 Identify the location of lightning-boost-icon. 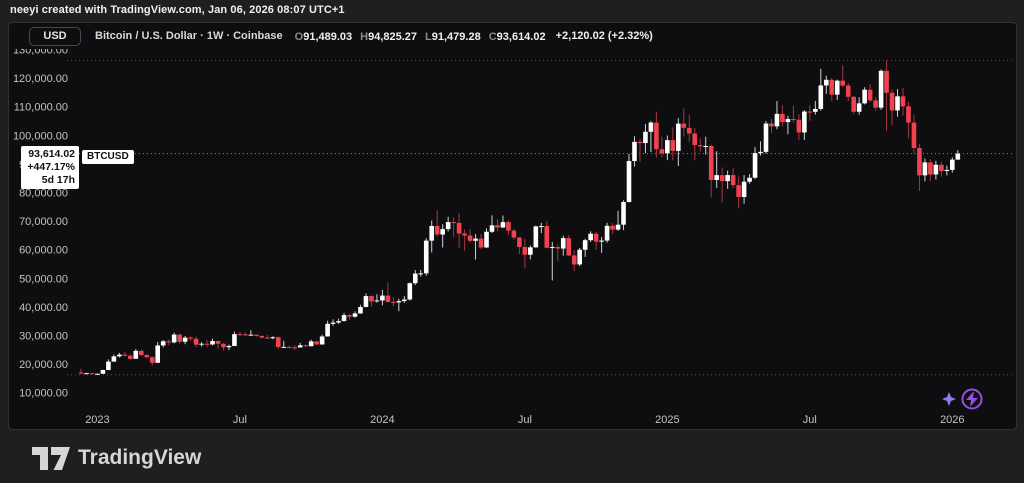
(962, 399).